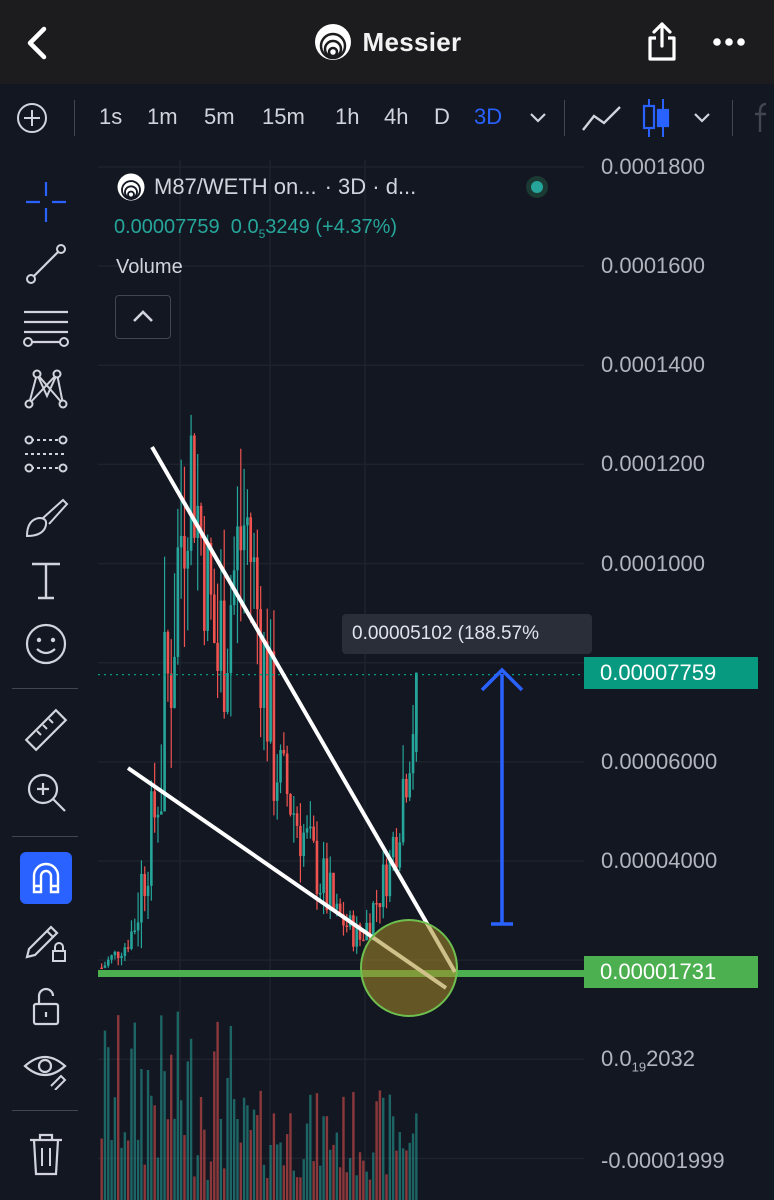  Describe the element at coordinates (671, 673) in the screenshot. I see `current-price-tag: 0.00007759` at that location.